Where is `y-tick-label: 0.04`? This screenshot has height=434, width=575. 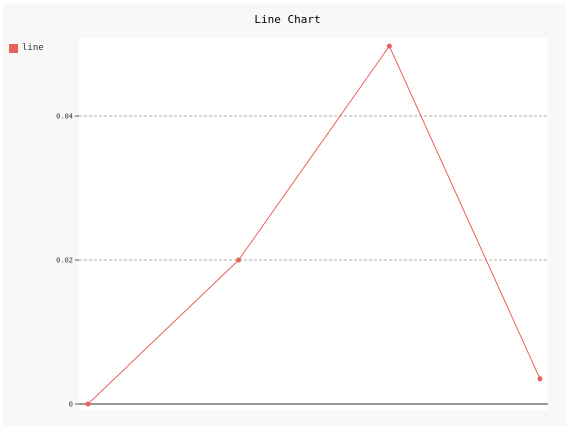
y-tick-label: 0.04 is located at coordinates (64, 117).